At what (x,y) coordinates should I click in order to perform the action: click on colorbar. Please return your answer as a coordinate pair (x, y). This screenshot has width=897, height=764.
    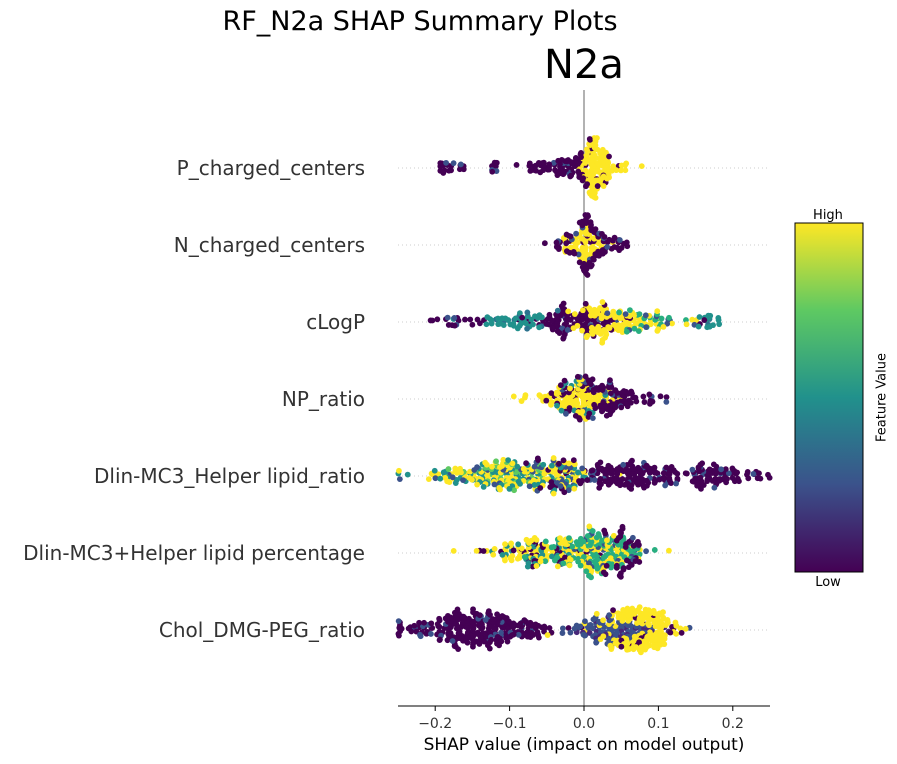
    Looking at the image, I should click on (829, 397).